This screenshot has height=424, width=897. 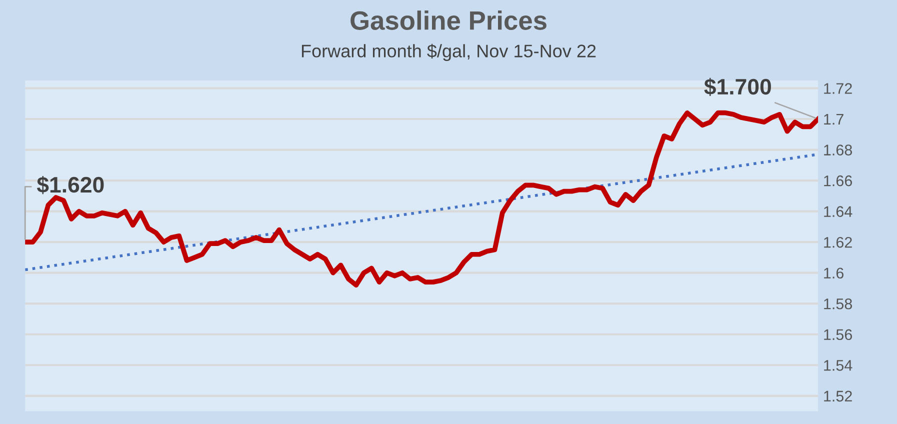 What do you see at coordinates (838, 180) in the screenshot?
I see `y-tick-label: 1.66` at bounding box center [838, 180].